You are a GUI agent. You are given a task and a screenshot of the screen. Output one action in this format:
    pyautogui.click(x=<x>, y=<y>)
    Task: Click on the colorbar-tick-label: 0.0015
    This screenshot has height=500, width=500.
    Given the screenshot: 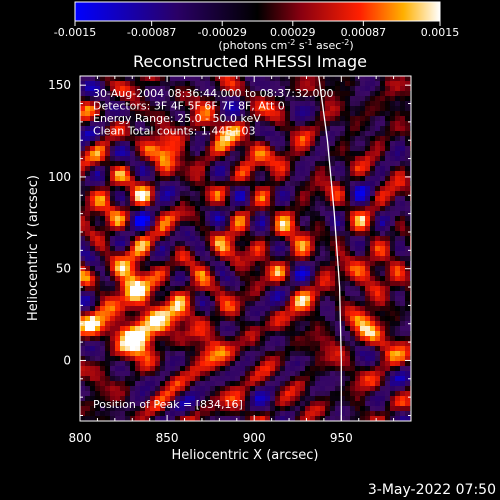 What is the action you would take?
    pyautogui.click(x=440, y=32)
    